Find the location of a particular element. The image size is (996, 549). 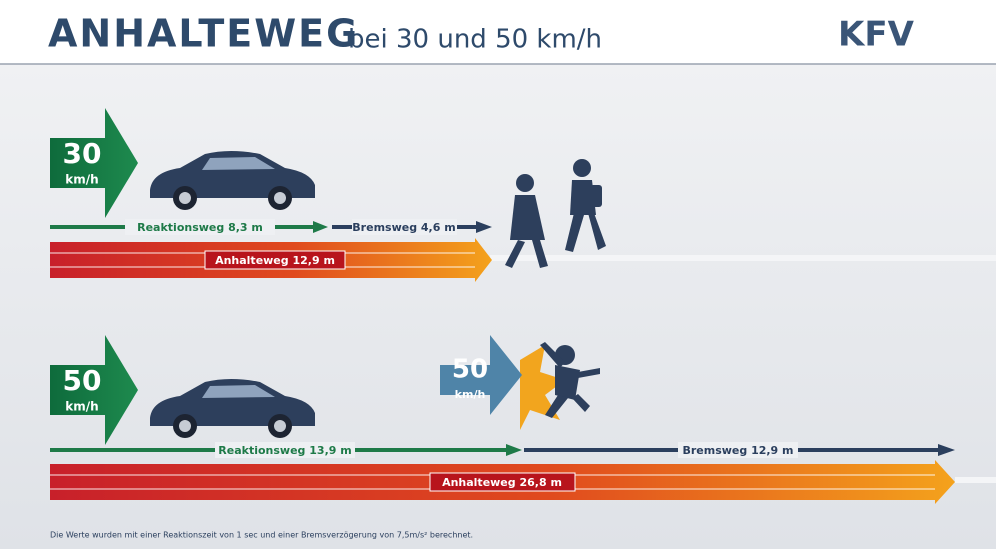

impact-speed: 50 is located at coordinates (470, 370).